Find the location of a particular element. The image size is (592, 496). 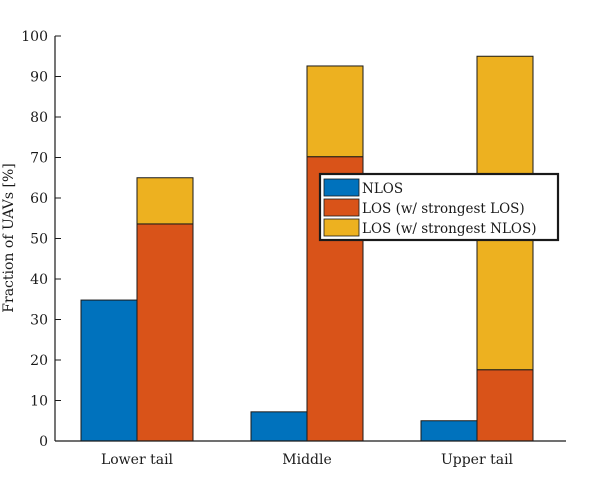

y-tick-label: 80 is located at coordinates (39, 118).